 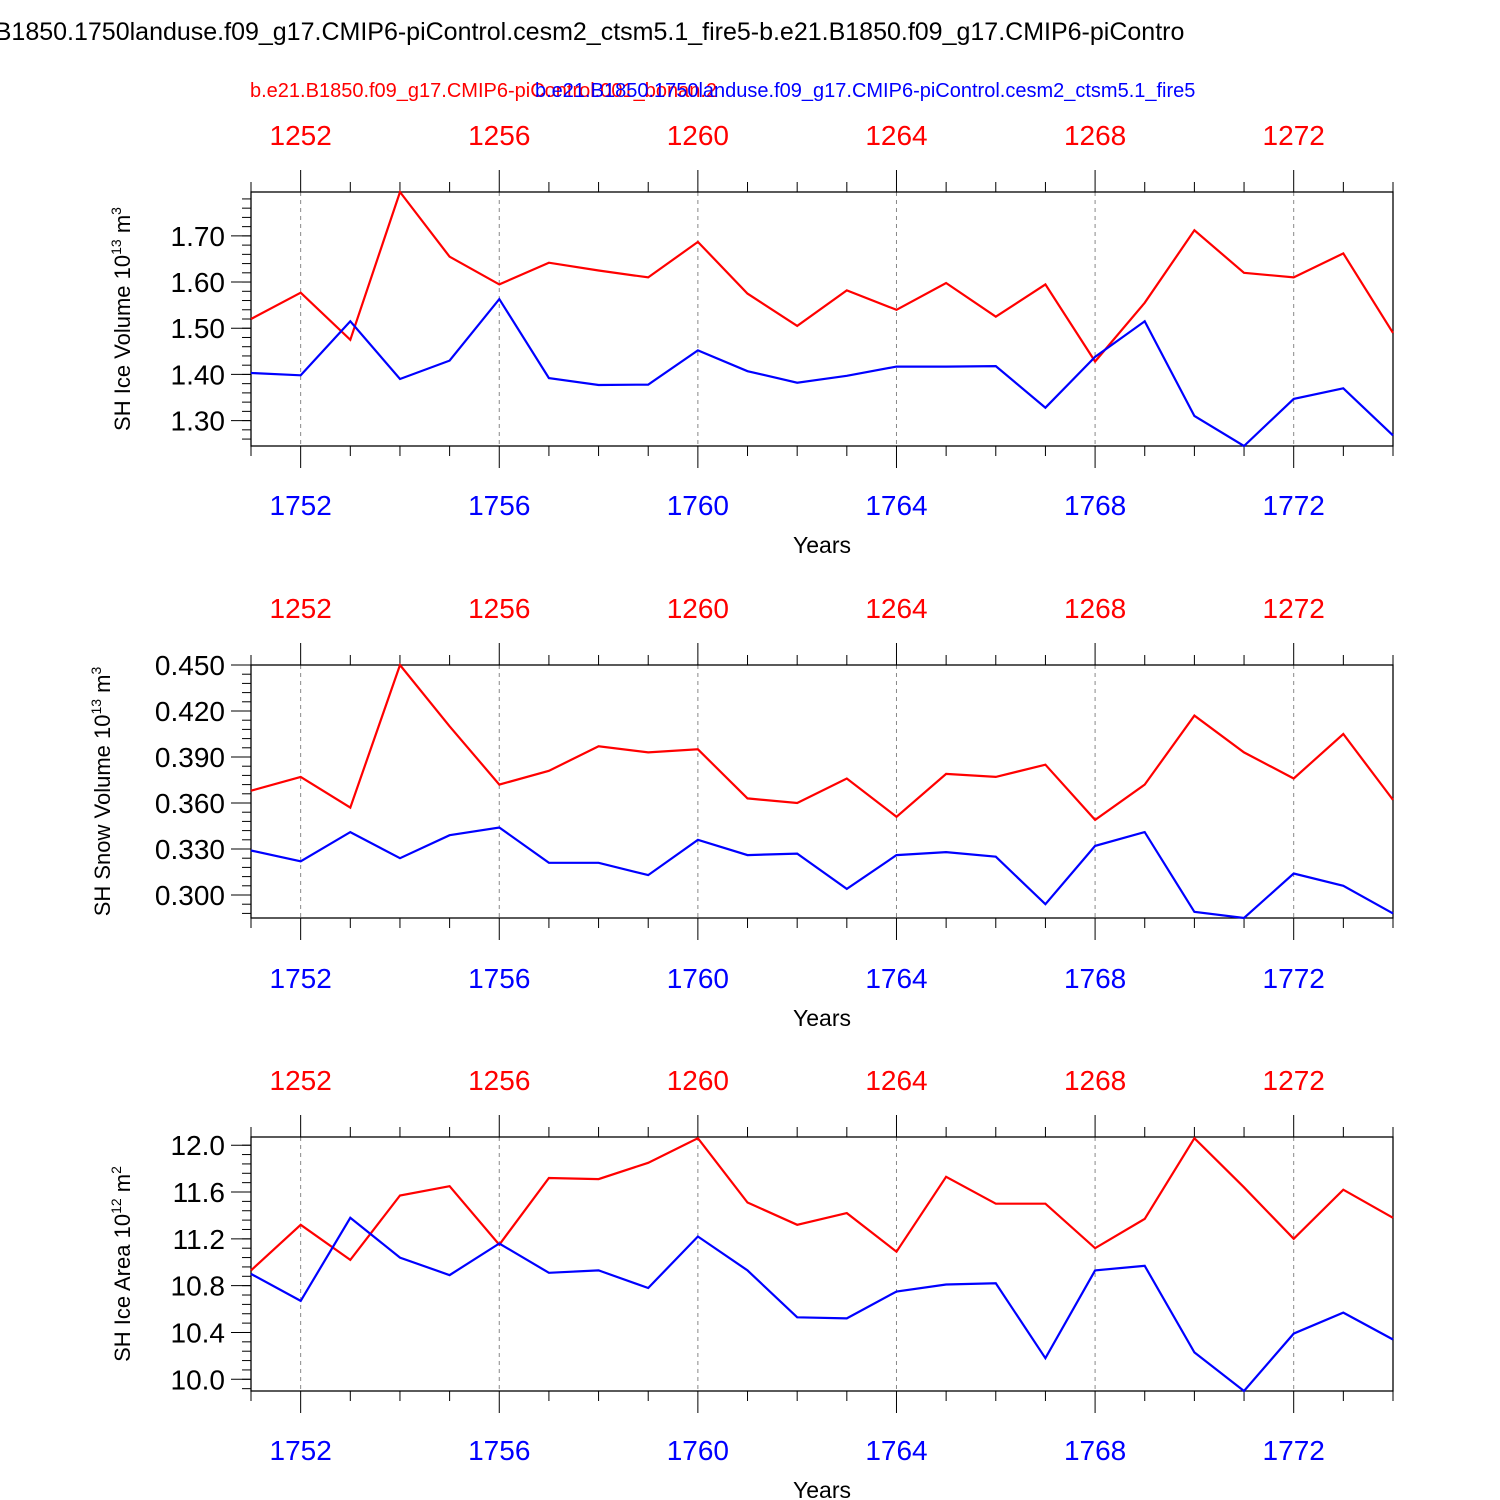 What do you see at coordinates (199, 1239) in the screenshot?
I see `y-tick-label: 11.2` at bounding box center [199, 1239].